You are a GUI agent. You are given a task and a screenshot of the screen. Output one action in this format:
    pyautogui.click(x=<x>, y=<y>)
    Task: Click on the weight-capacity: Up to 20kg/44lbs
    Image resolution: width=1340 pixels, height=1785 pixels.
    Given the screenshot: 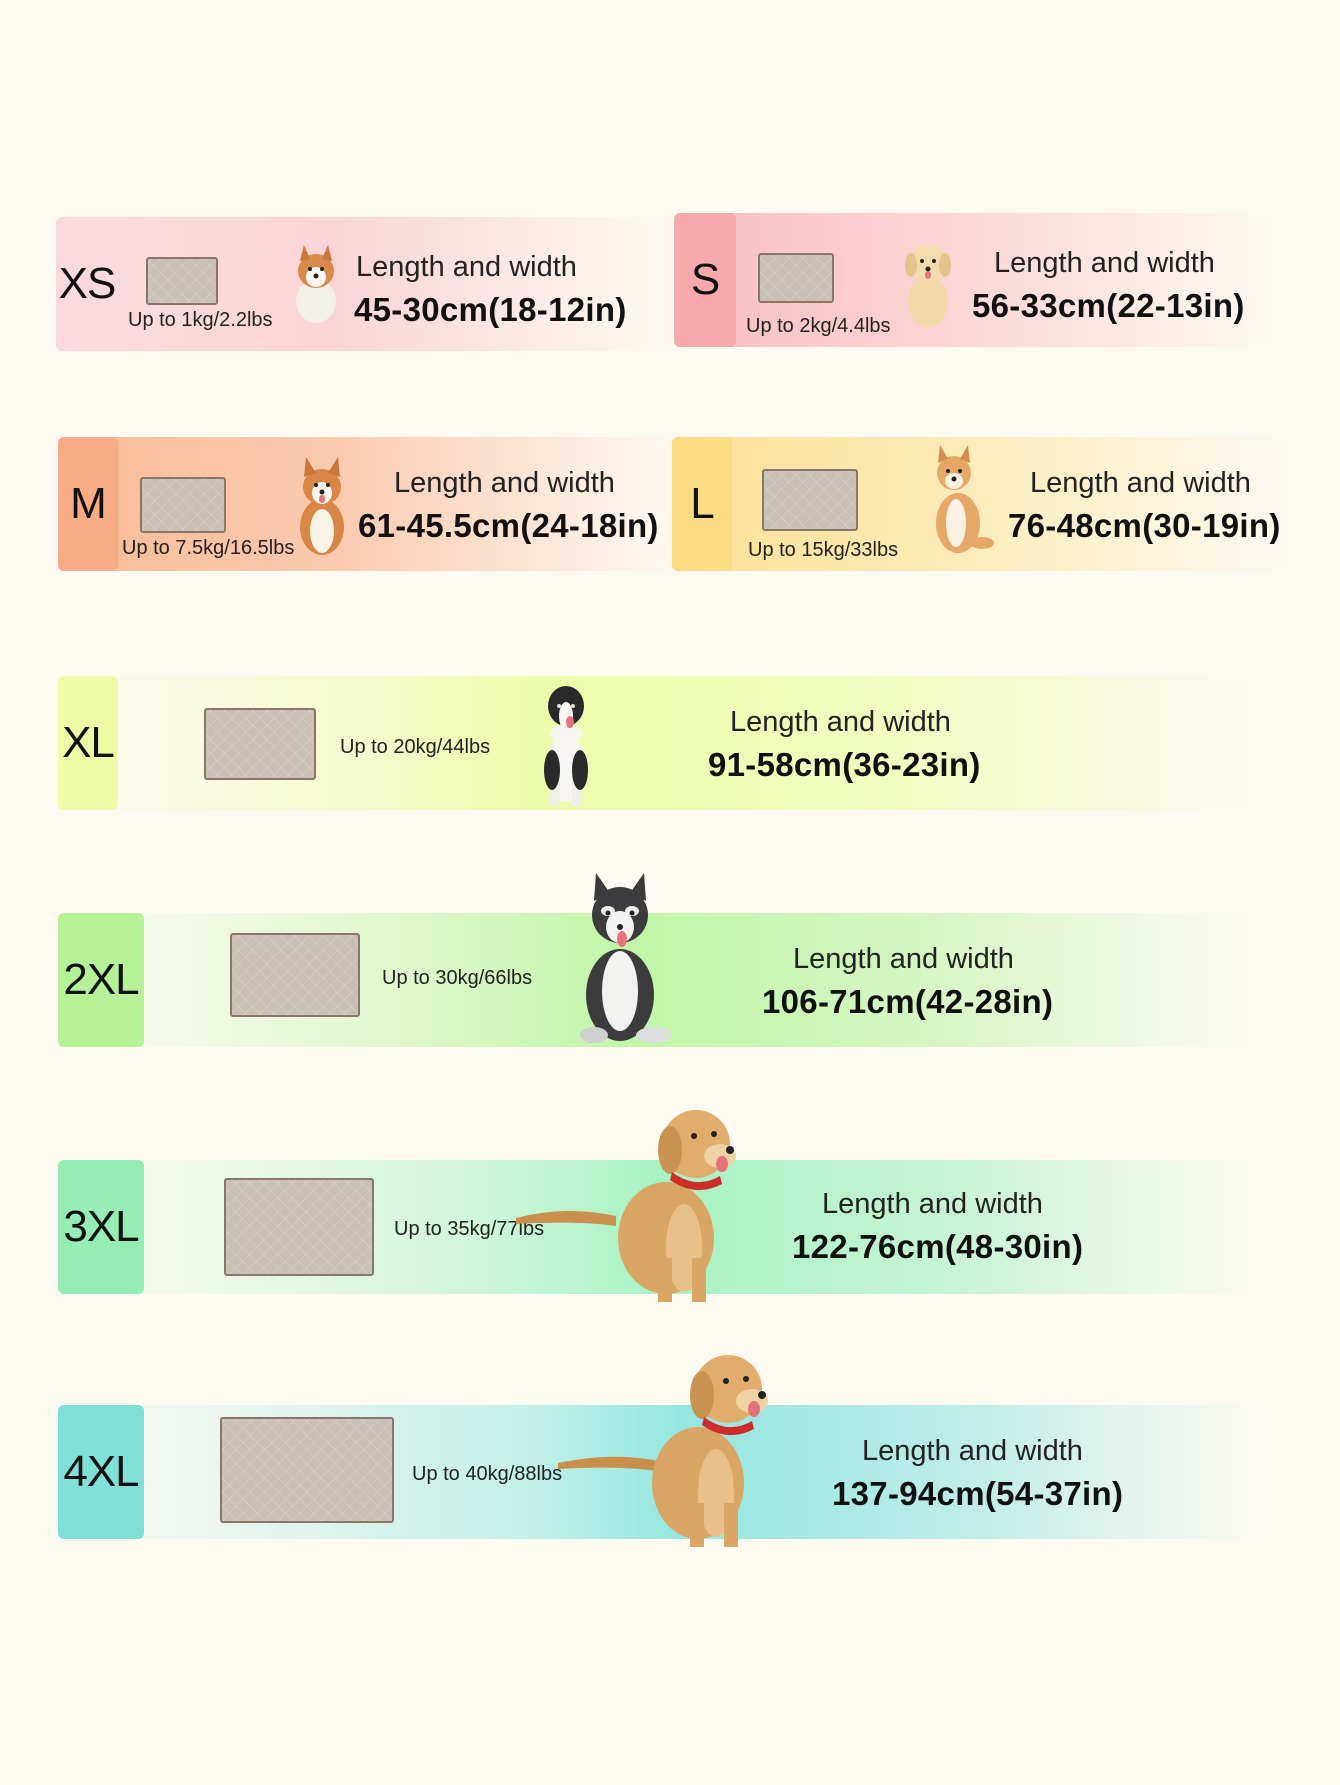 What is the action you would take?
    pyautogui.click(x=415, y=747)
    